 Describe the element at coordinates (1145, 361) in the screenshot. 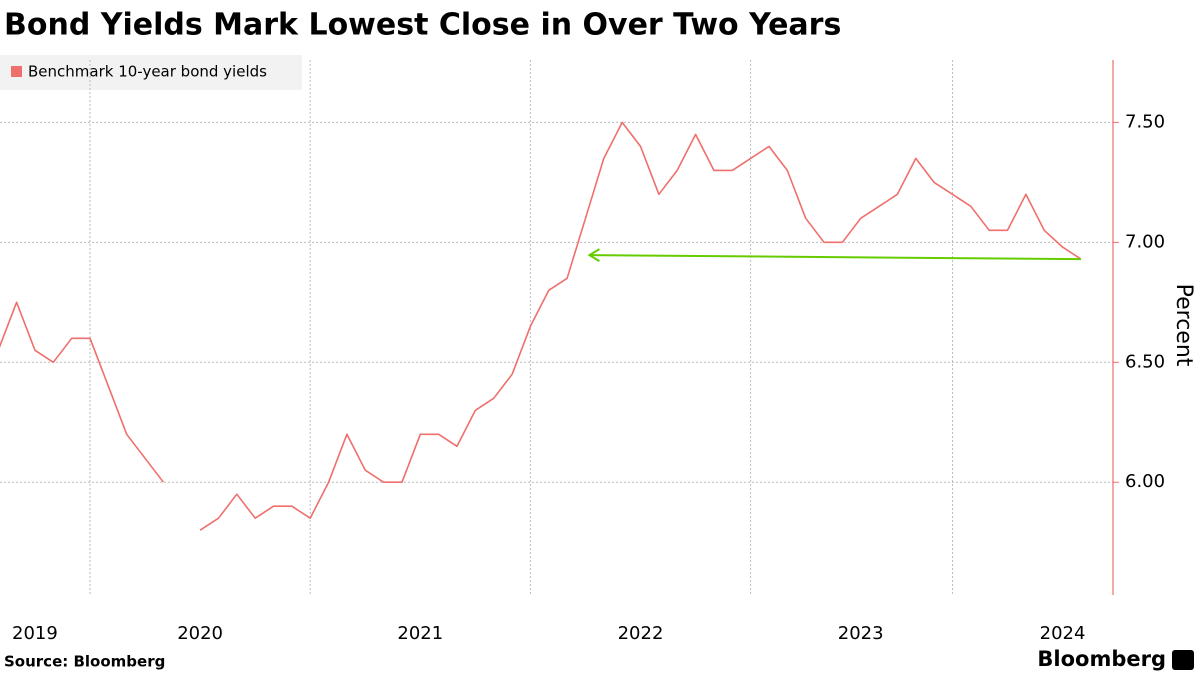

I see `y-tick-label: 6.50` at that location.